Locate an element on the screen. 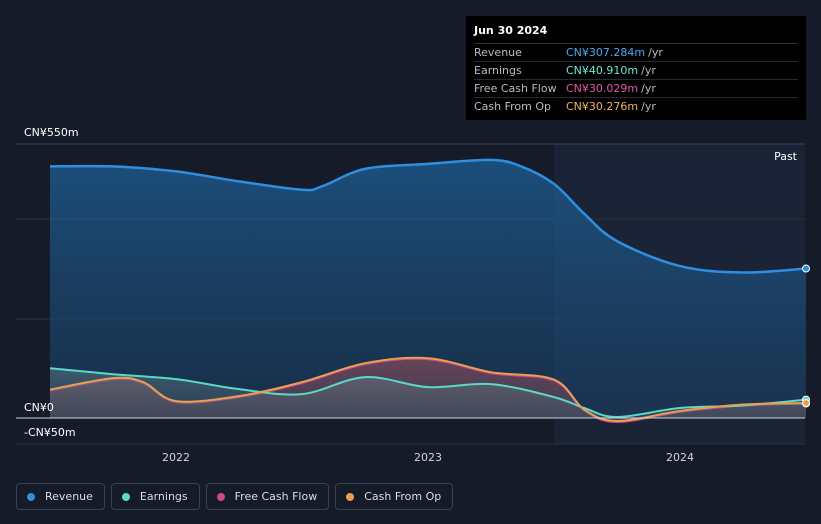 The height and width of the screenshot is (524, 821). tooltip-row-earnings: Earnings CN¥40.910m /yr is located at coordinates (636, 71).